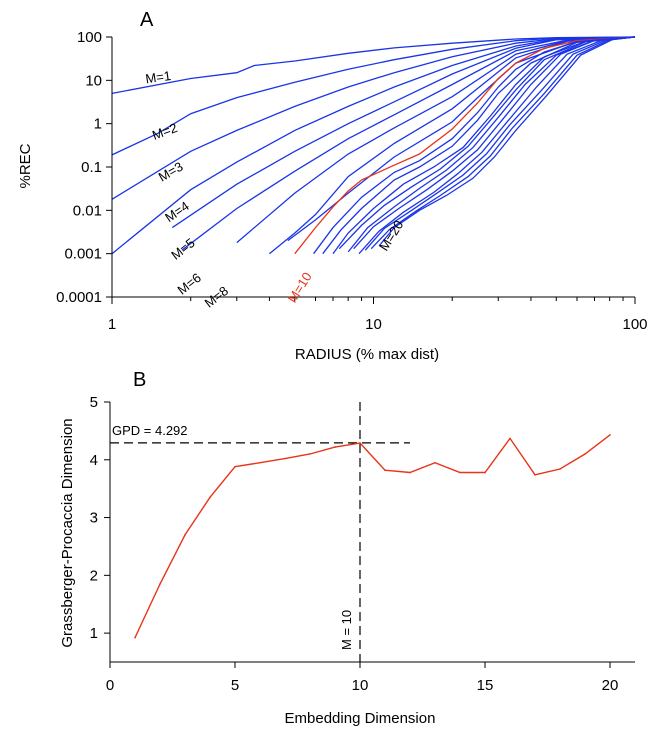 The width and height of the screenshot is (650, 732). Describe the element at coordinates (94, 633) in the screenshot. I see `panel-b-y-tick-label: 1` at that location.